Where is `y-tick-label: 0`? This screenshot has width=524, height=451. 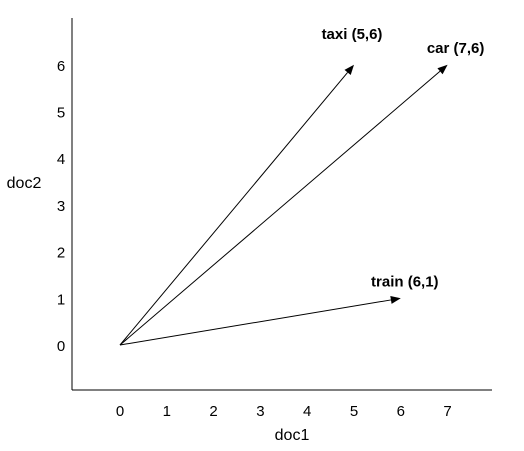 y-tick-label: 0 is located at coordinates (61, 346).